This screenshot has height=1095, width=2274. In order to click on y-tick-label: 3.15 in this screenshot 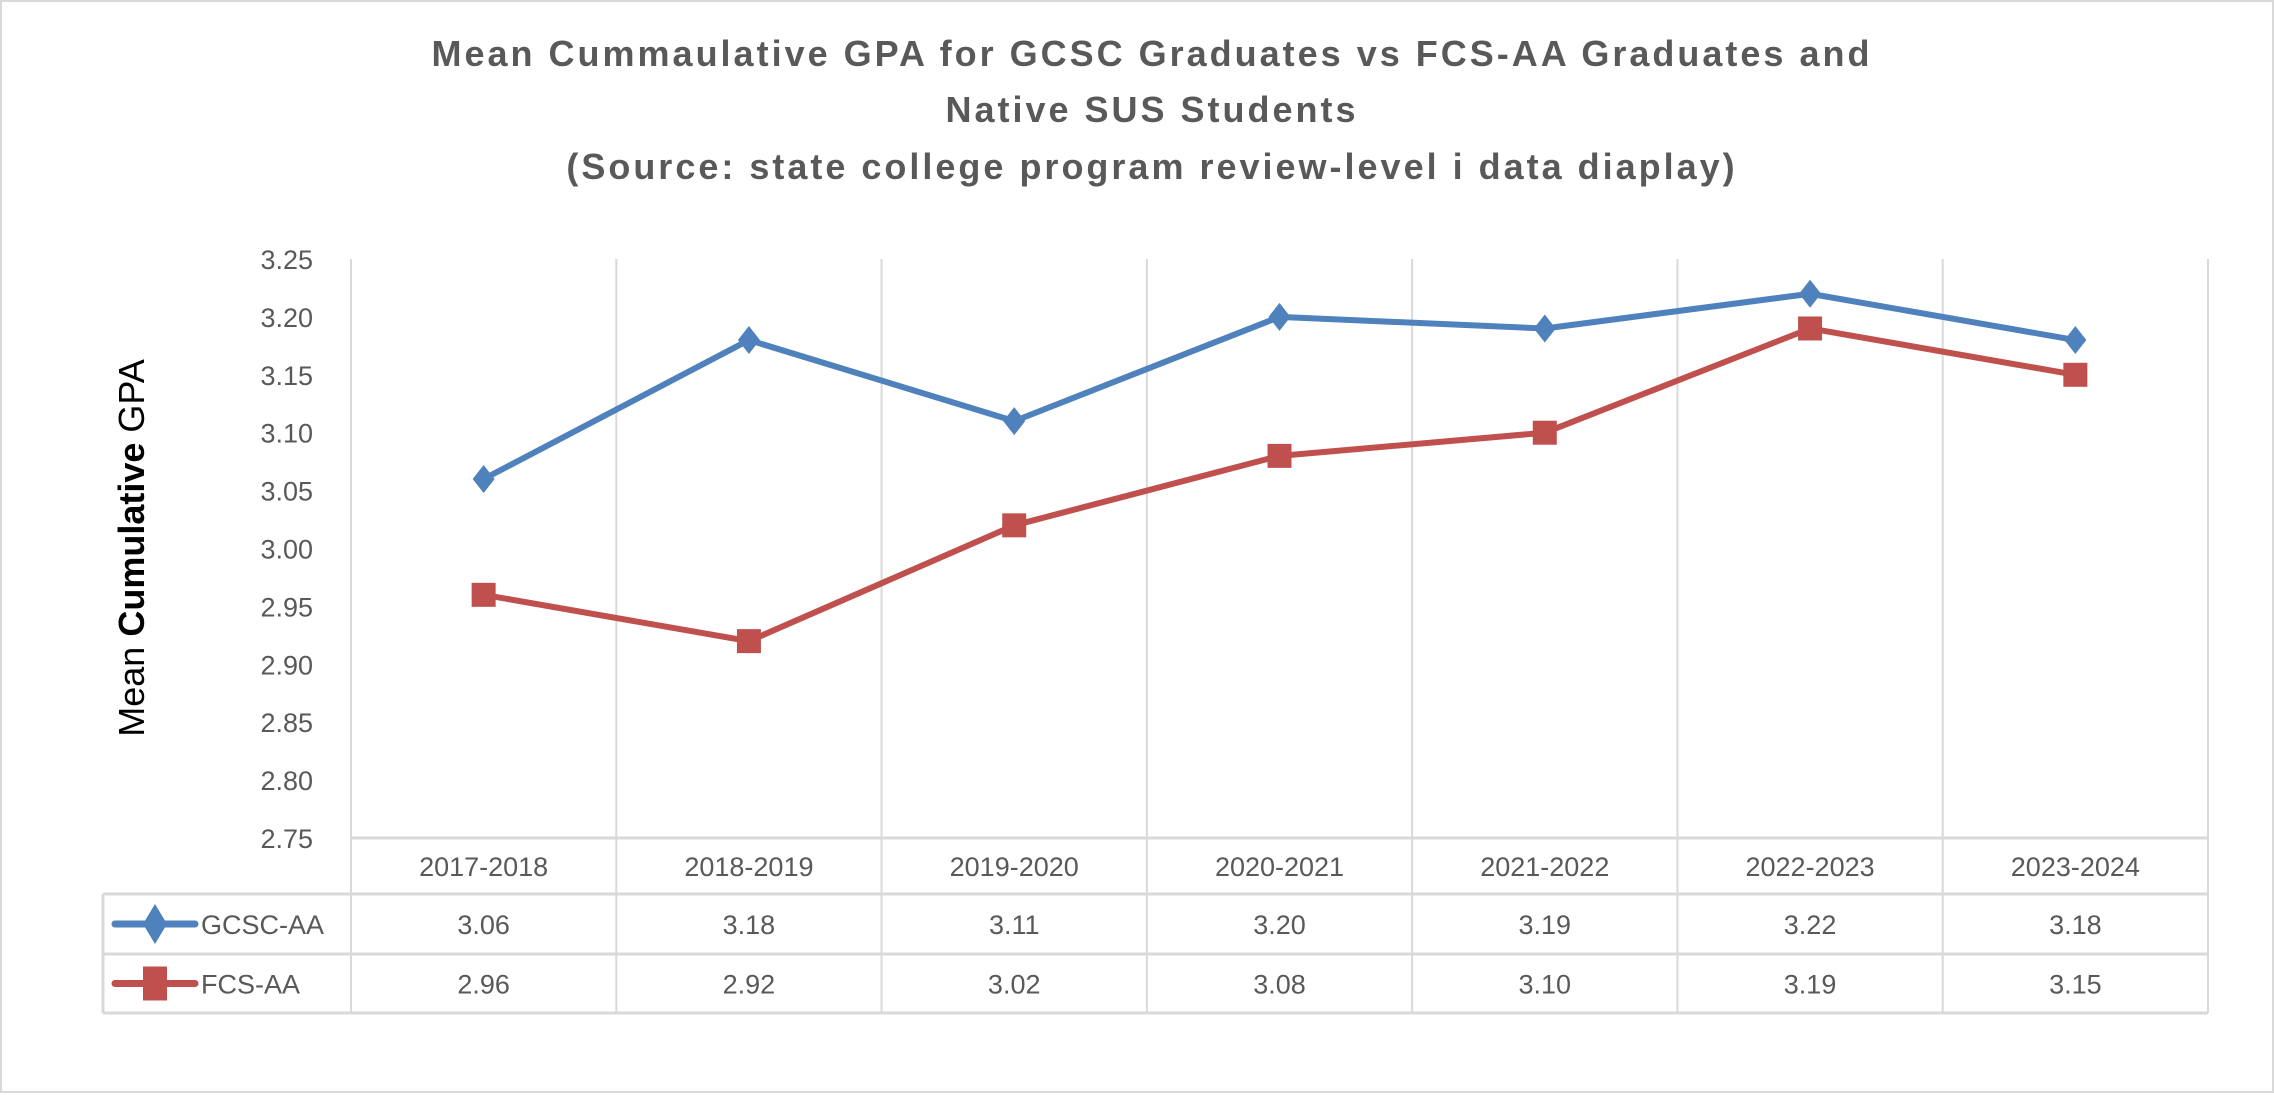, I will do `click(286, 376)`.